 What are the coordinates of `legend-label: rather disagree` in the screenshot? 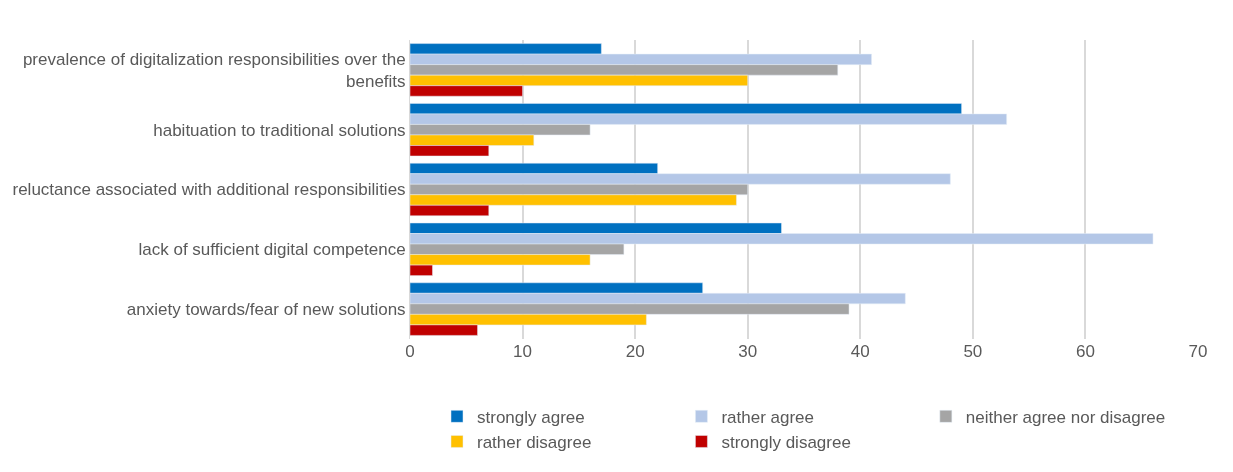 It's located at (534, 443).